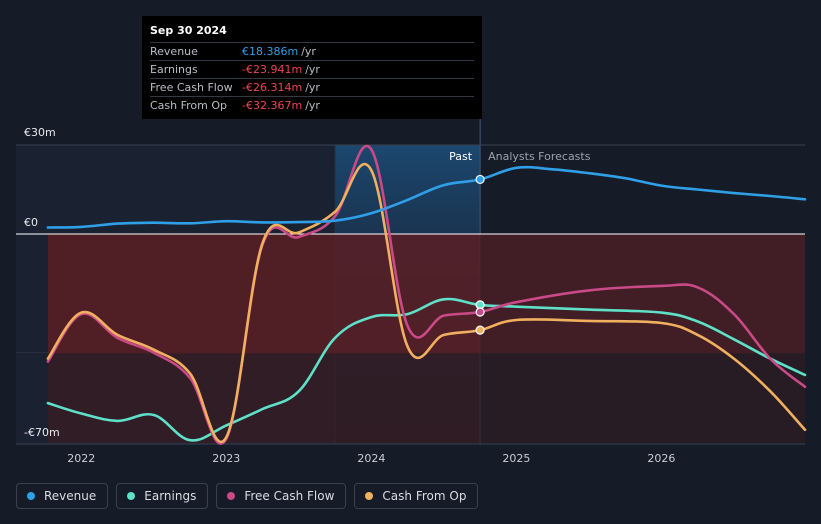 The image size is (821, 524). I want to click on legend-item-cash-from-op: Cash From Op, so click(416, 496).